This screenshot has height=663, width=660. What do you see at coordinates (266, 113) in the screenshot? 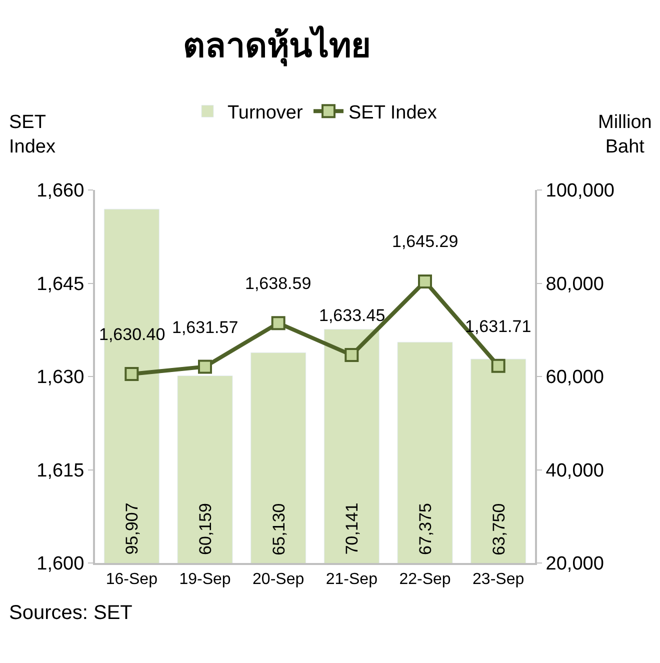
I see `legend-label: Turnover` at bounding box center [266, 113].